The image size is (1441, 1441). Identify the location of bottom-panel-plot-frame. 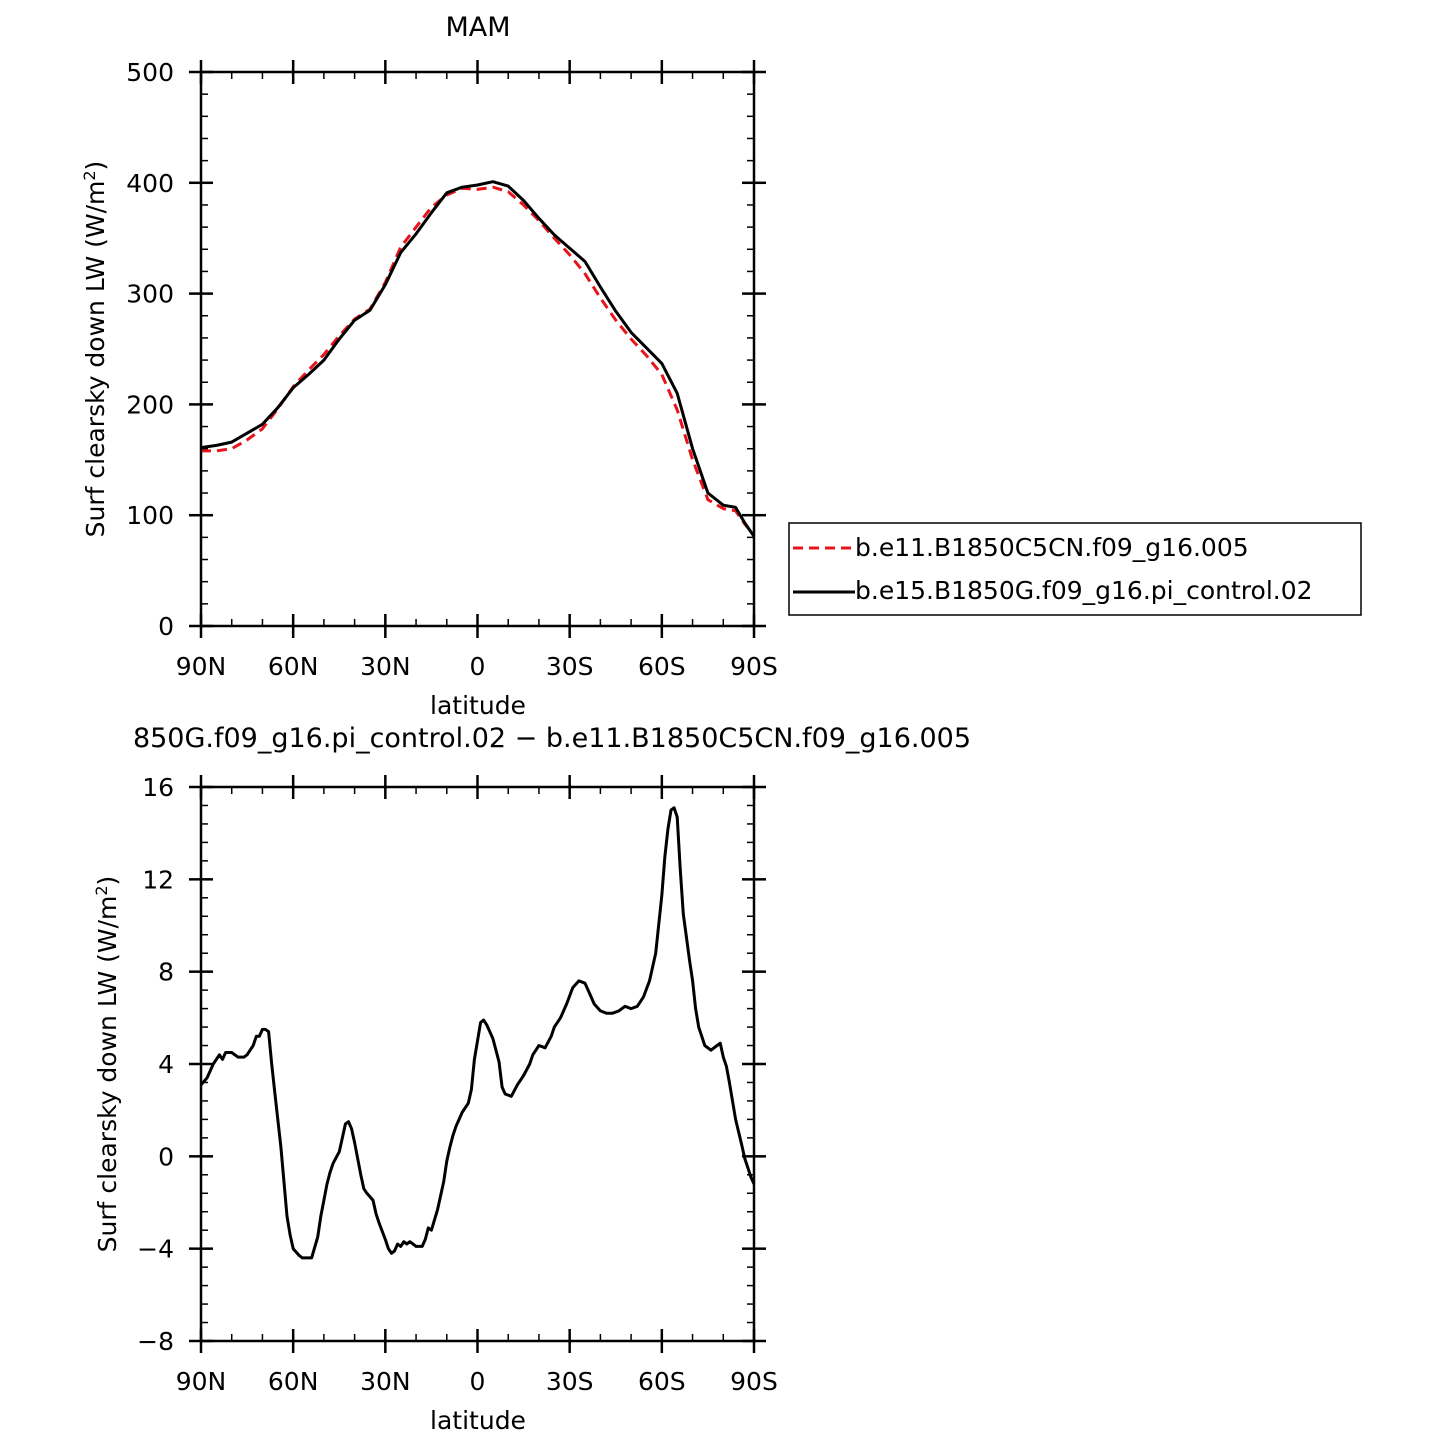
(477, 1064).